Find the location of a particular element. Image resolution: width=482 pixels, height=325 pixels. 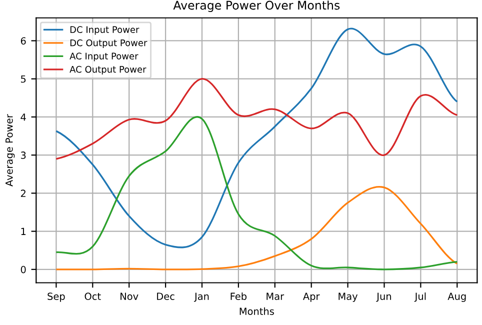

y-tick-label: 2 is located at coordinates (23, 193).